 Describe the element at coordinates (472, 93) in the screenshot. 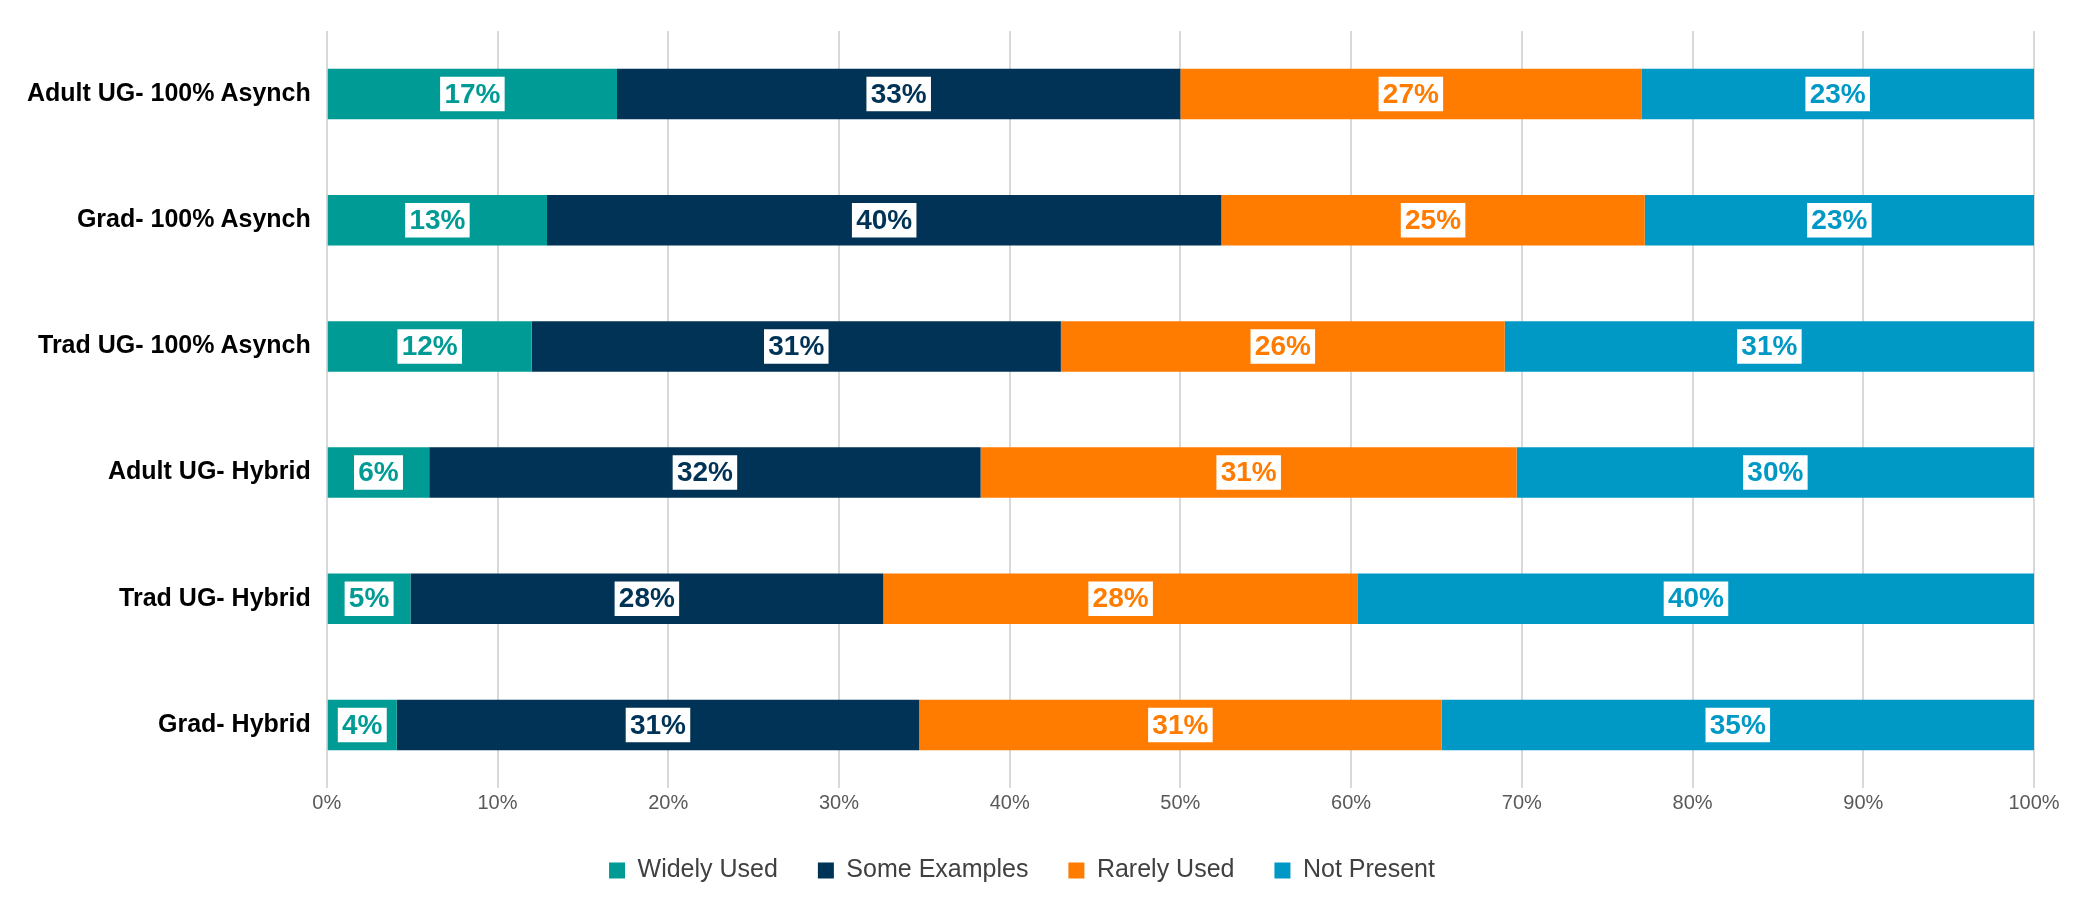

I see `data-label: 17%` at that location.